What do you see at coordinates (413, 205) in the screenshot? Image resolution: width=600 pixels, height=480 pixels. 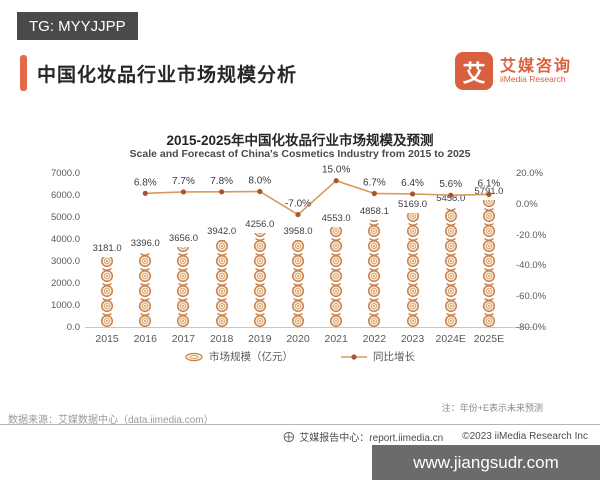 I see `bar-value-label: 5169.0` at bounding box center [413, 205].